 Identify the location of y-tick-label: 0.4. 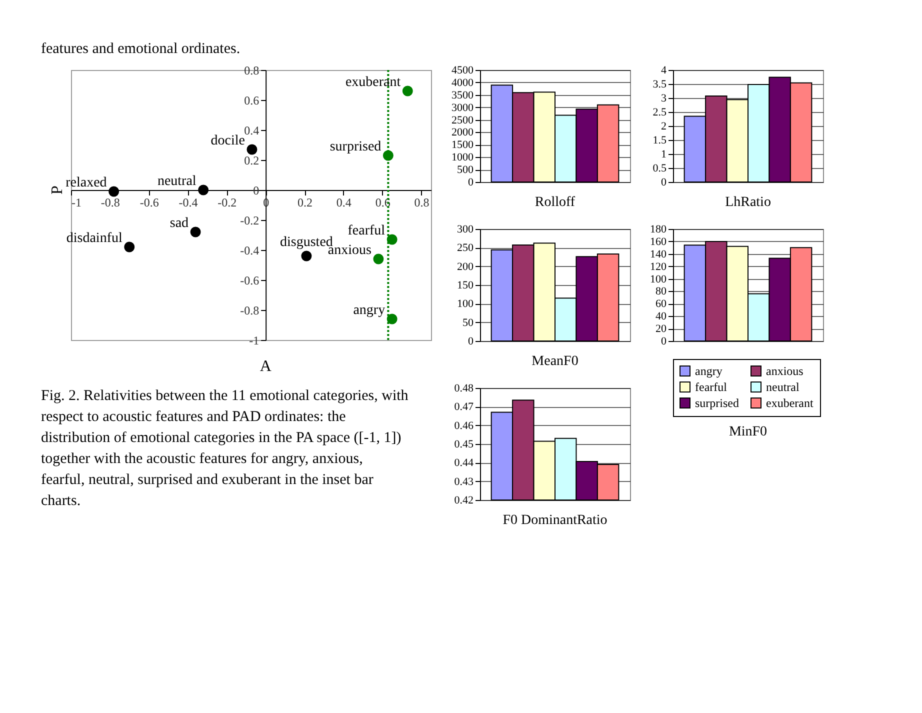
(252, 131).